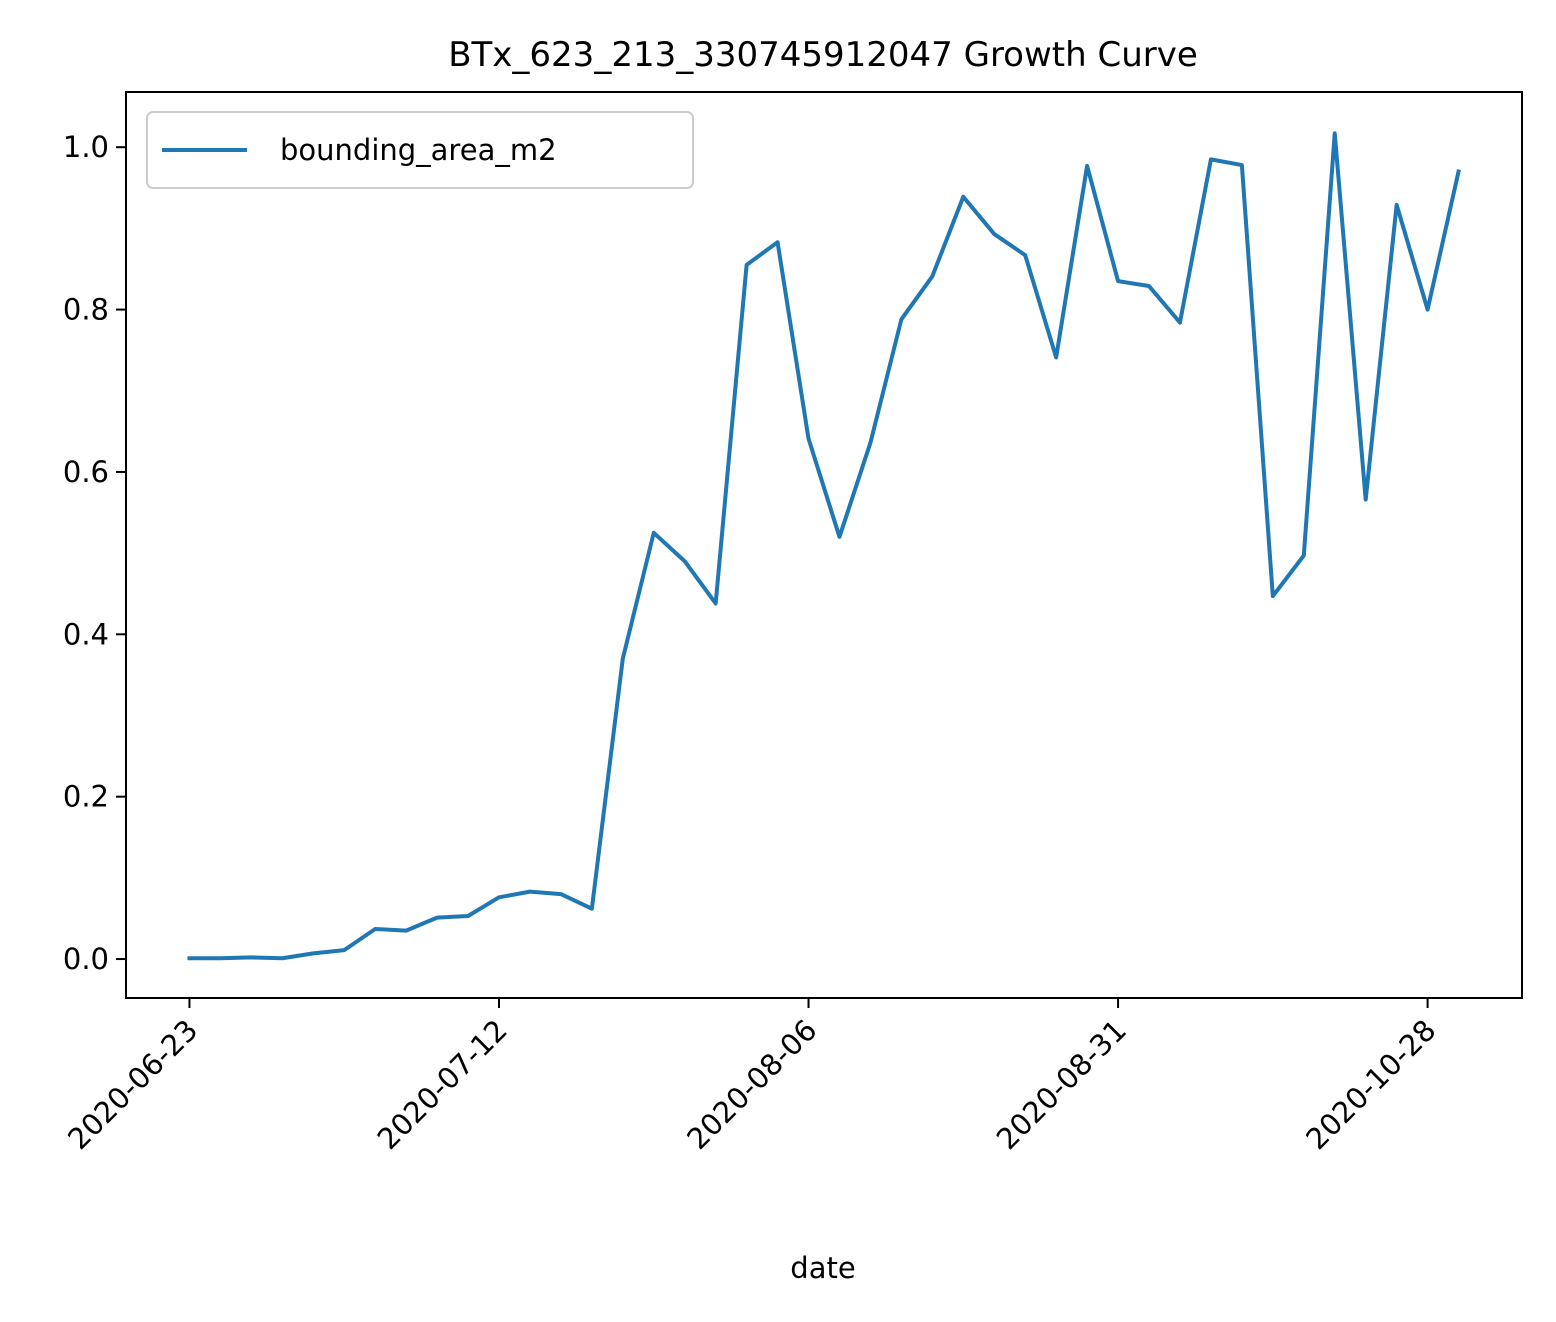 The width and height of the screenshot is (1556, 1322). I want to click on y-tick-label: 0.6, so click(86, 472).